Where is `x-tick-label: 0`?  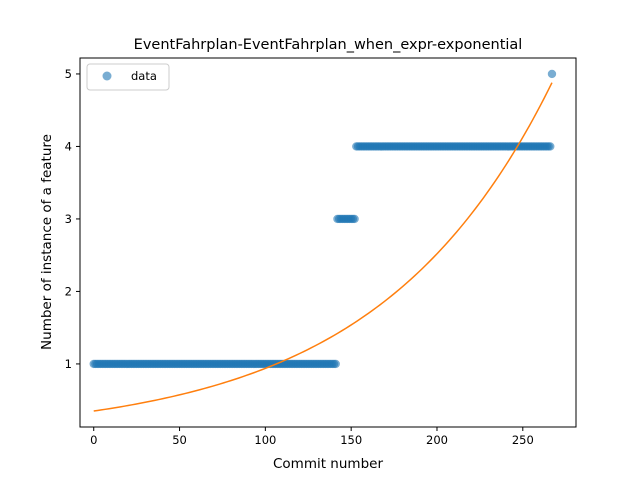 x-tick-label: 0 is located at coordinates (93, 440).